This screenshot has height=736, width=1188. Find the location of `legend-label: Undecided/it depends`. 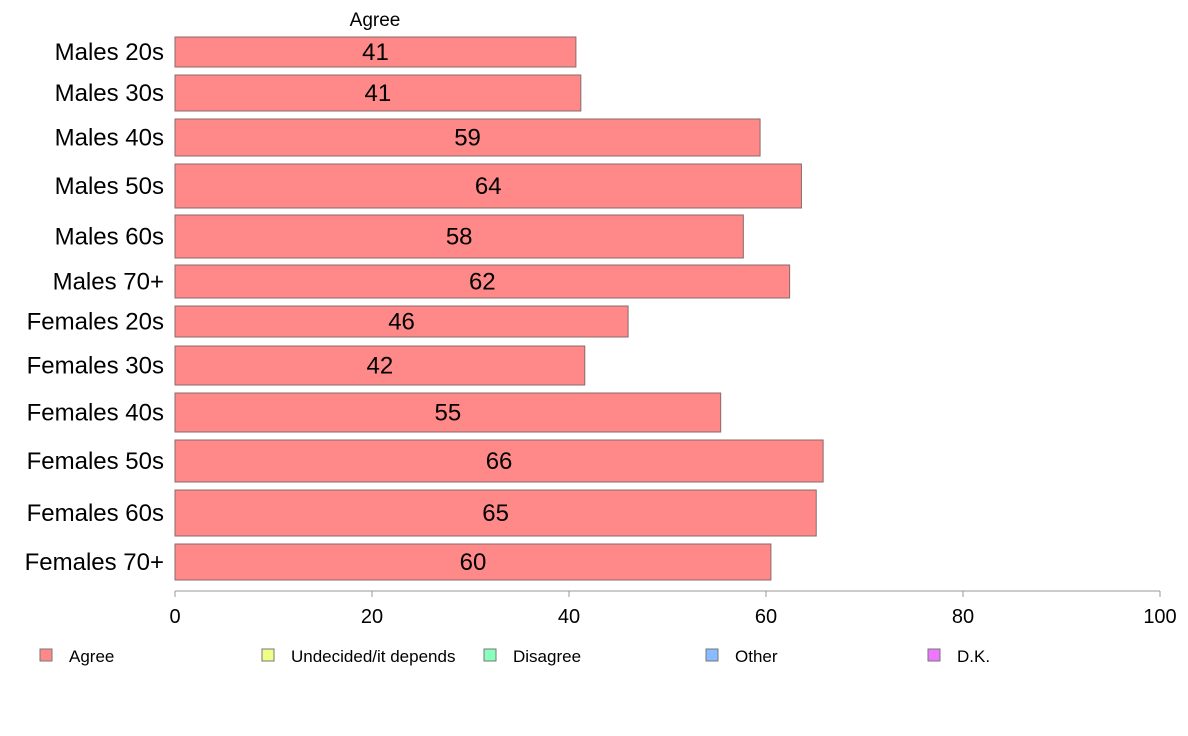

legend-label: Undecided/it depends is located at coordinates (373, 656).